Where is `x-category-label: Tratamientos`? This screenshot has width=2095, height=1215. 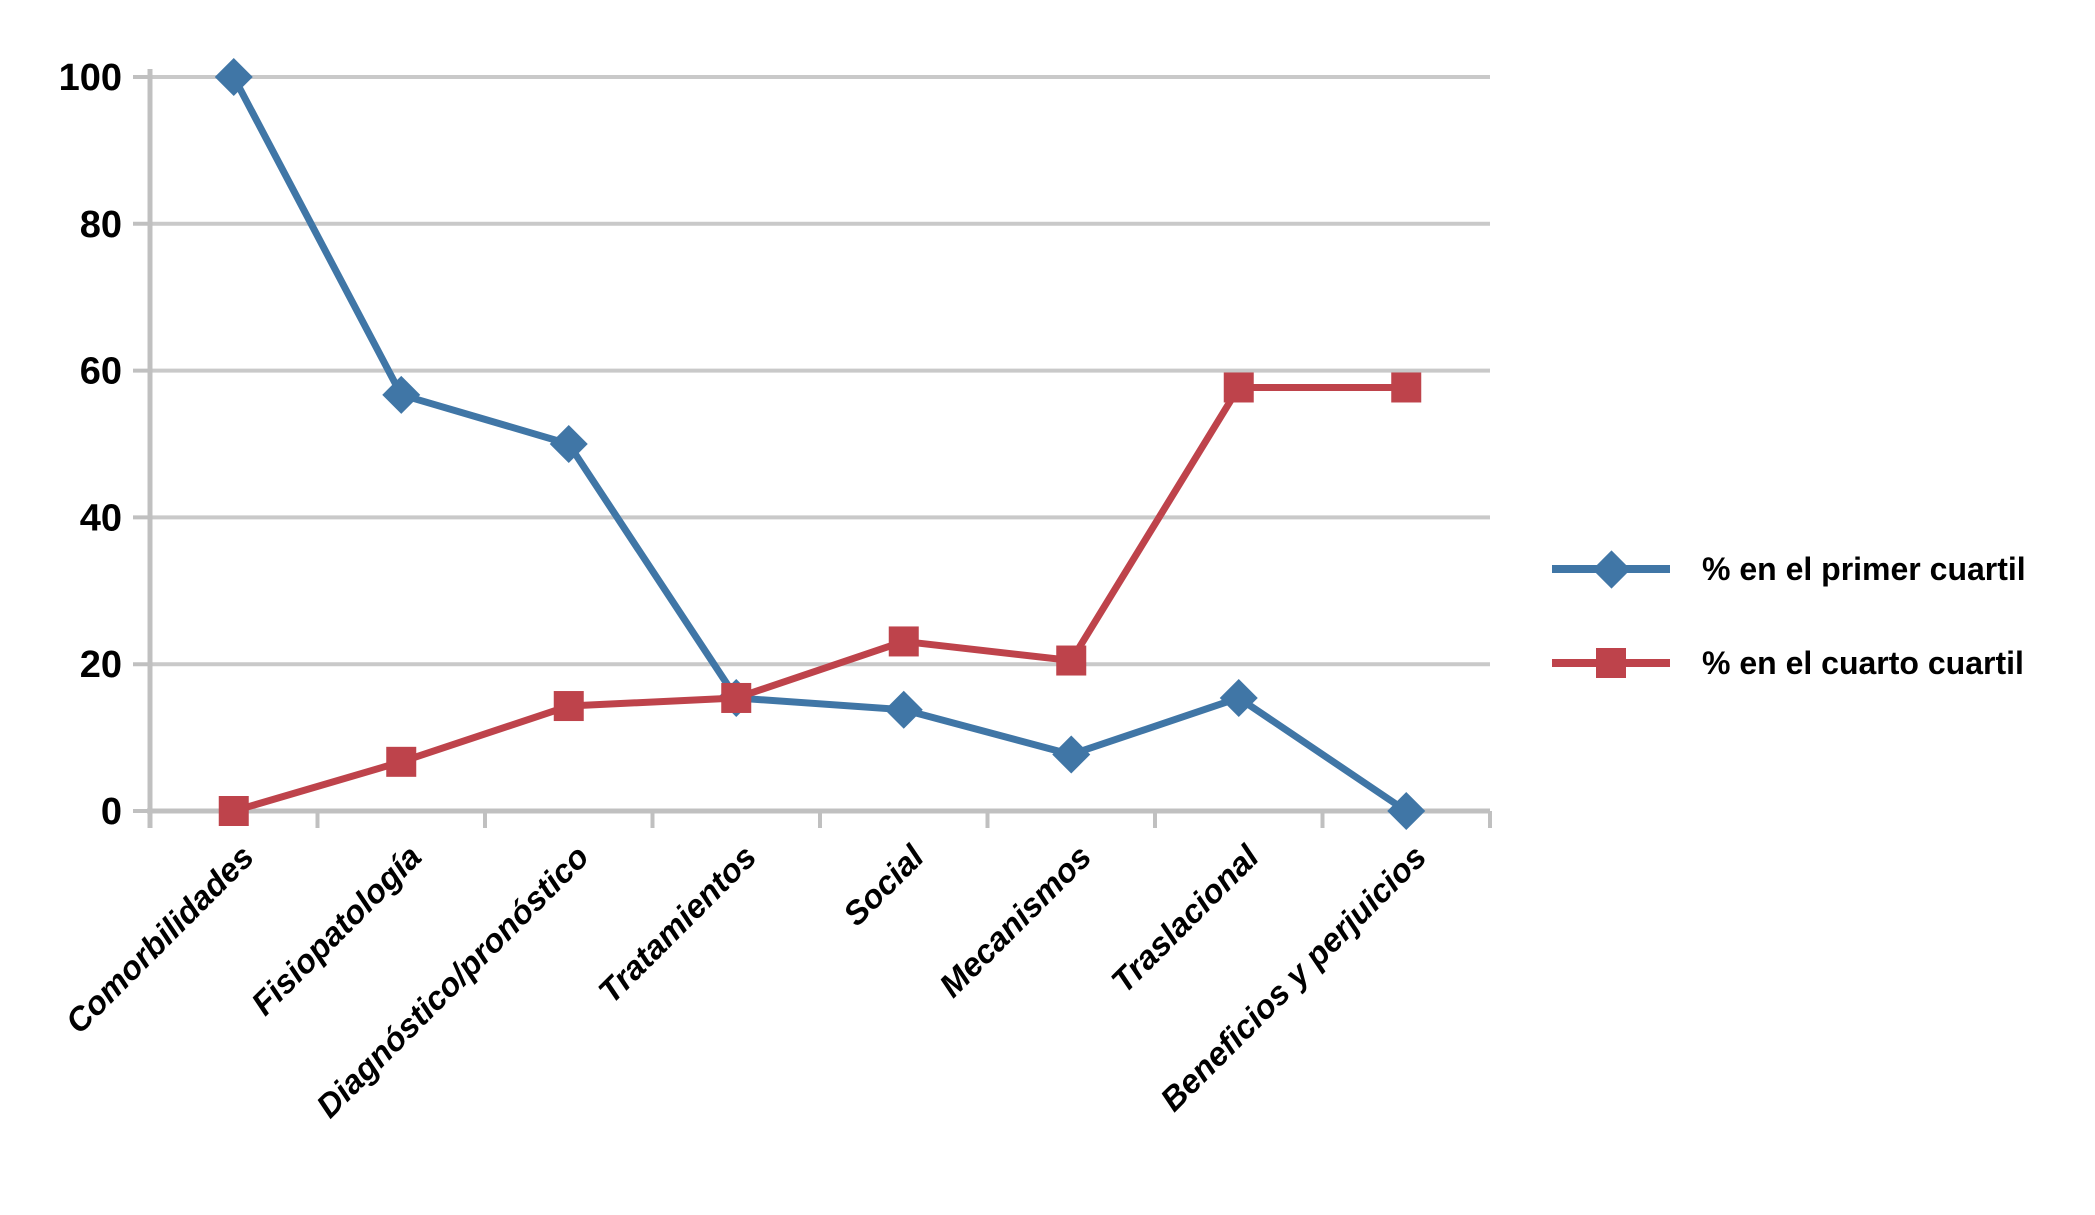
x-category-label: Tratamientos is located at coordinates (677, 924).